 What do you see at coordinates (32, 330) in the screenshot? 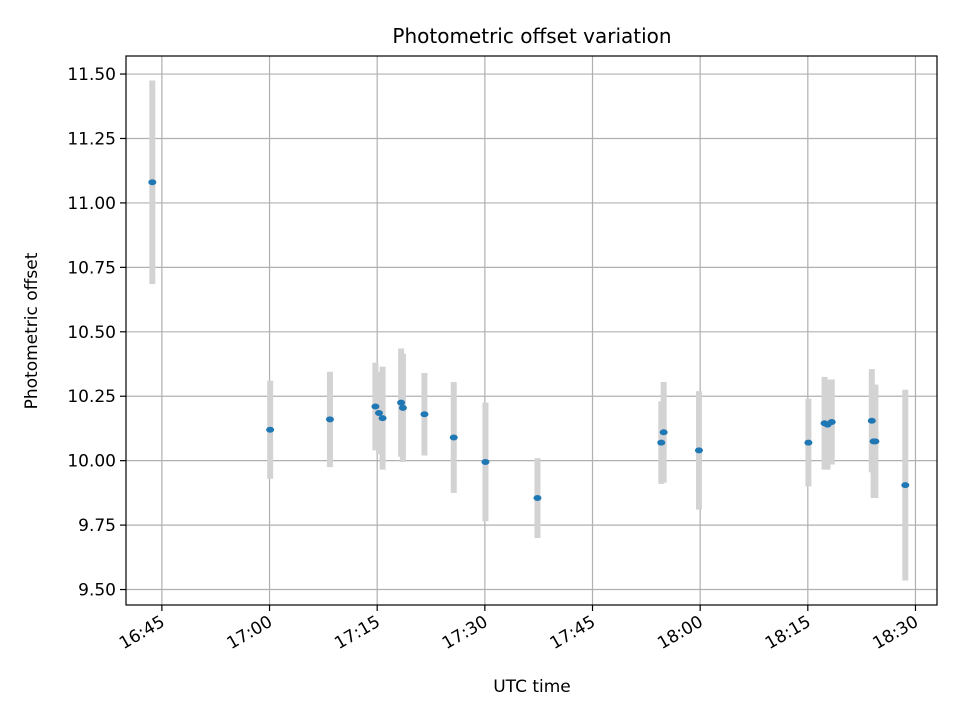
I see `y-axis-label: Photometric offset` at bounding box center [32, 330].